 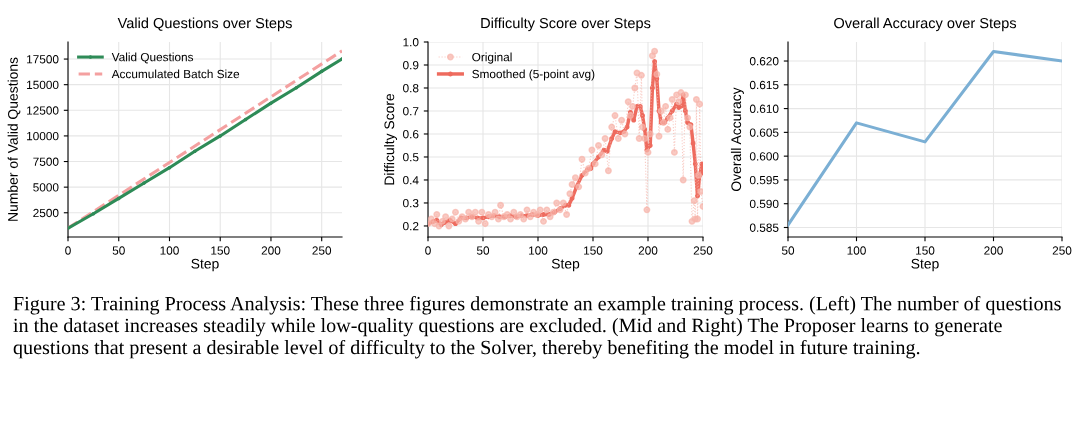 I want to click on legend-label: Smoothed (5-point avg), so click(x=533, y=75).